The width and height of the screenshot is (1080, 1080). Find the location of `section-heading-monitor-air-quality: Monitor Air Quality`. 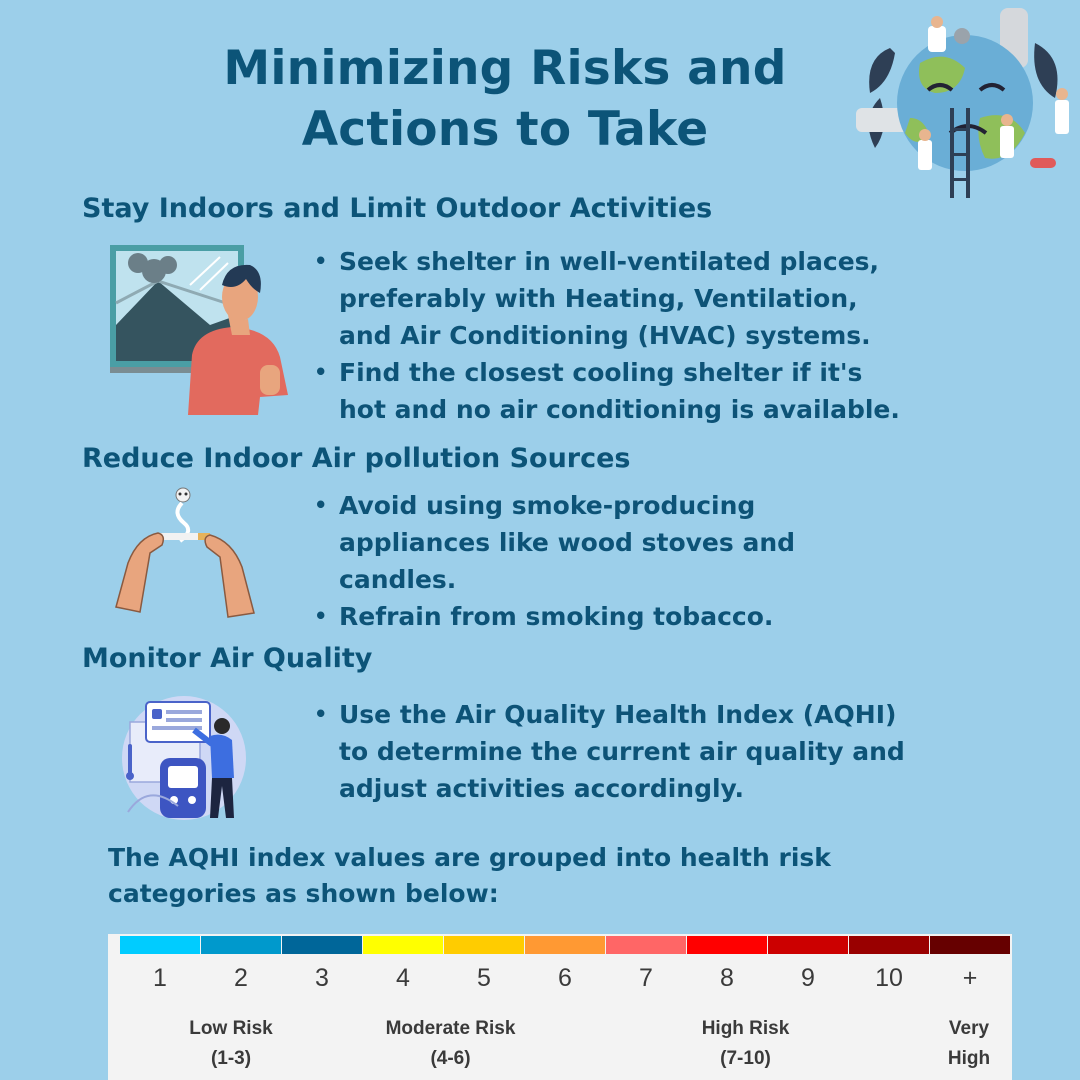

section-heading-monitor-air-quality: Monitor Air Quality is located at coordinates (227, 658).